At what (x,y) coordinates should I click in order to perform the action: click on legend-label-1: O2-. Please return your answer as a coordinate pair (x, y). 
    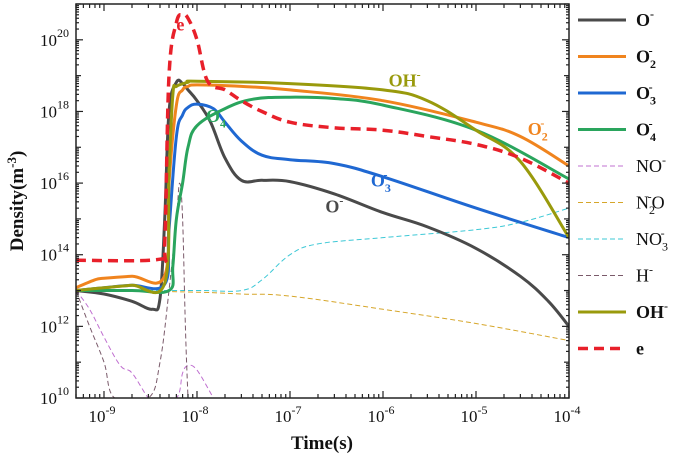
    Looking at the image, I should click on (646, 57).